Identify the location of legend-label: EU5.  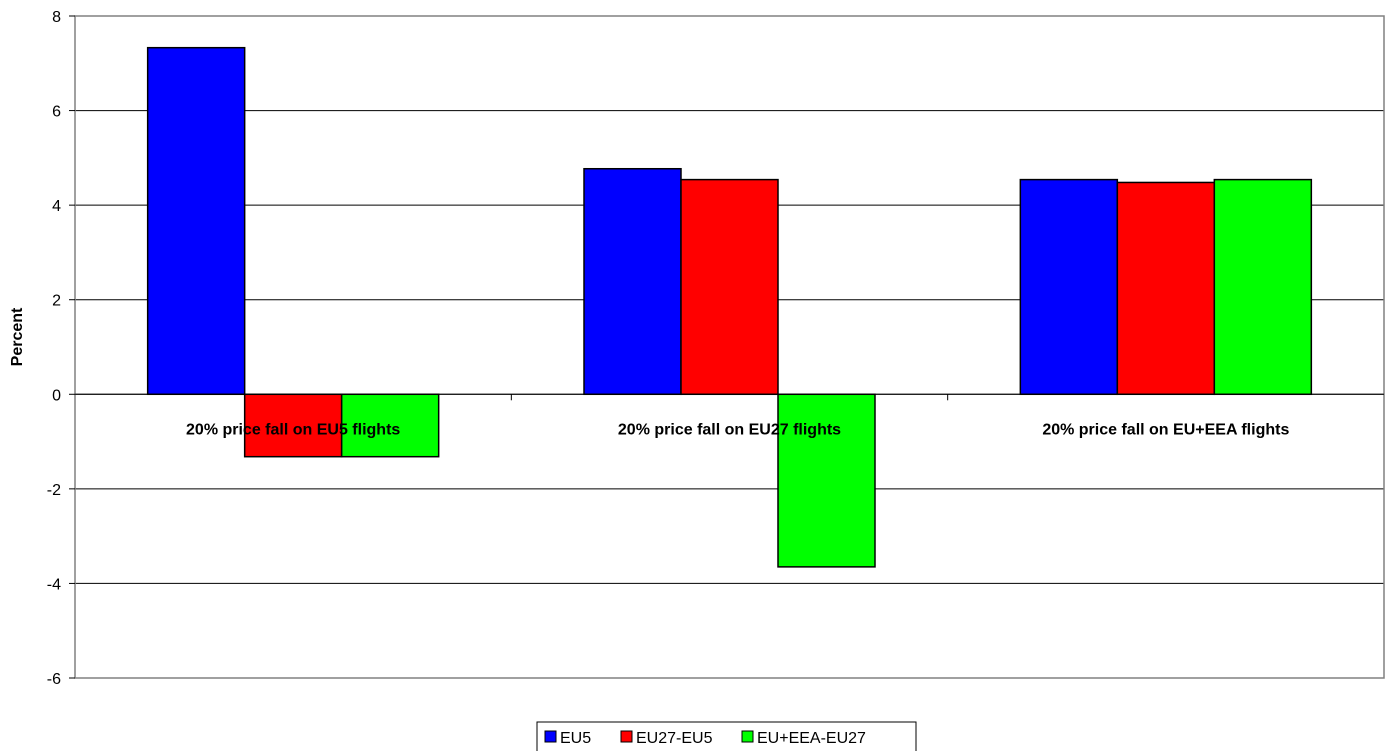
(575, 738).